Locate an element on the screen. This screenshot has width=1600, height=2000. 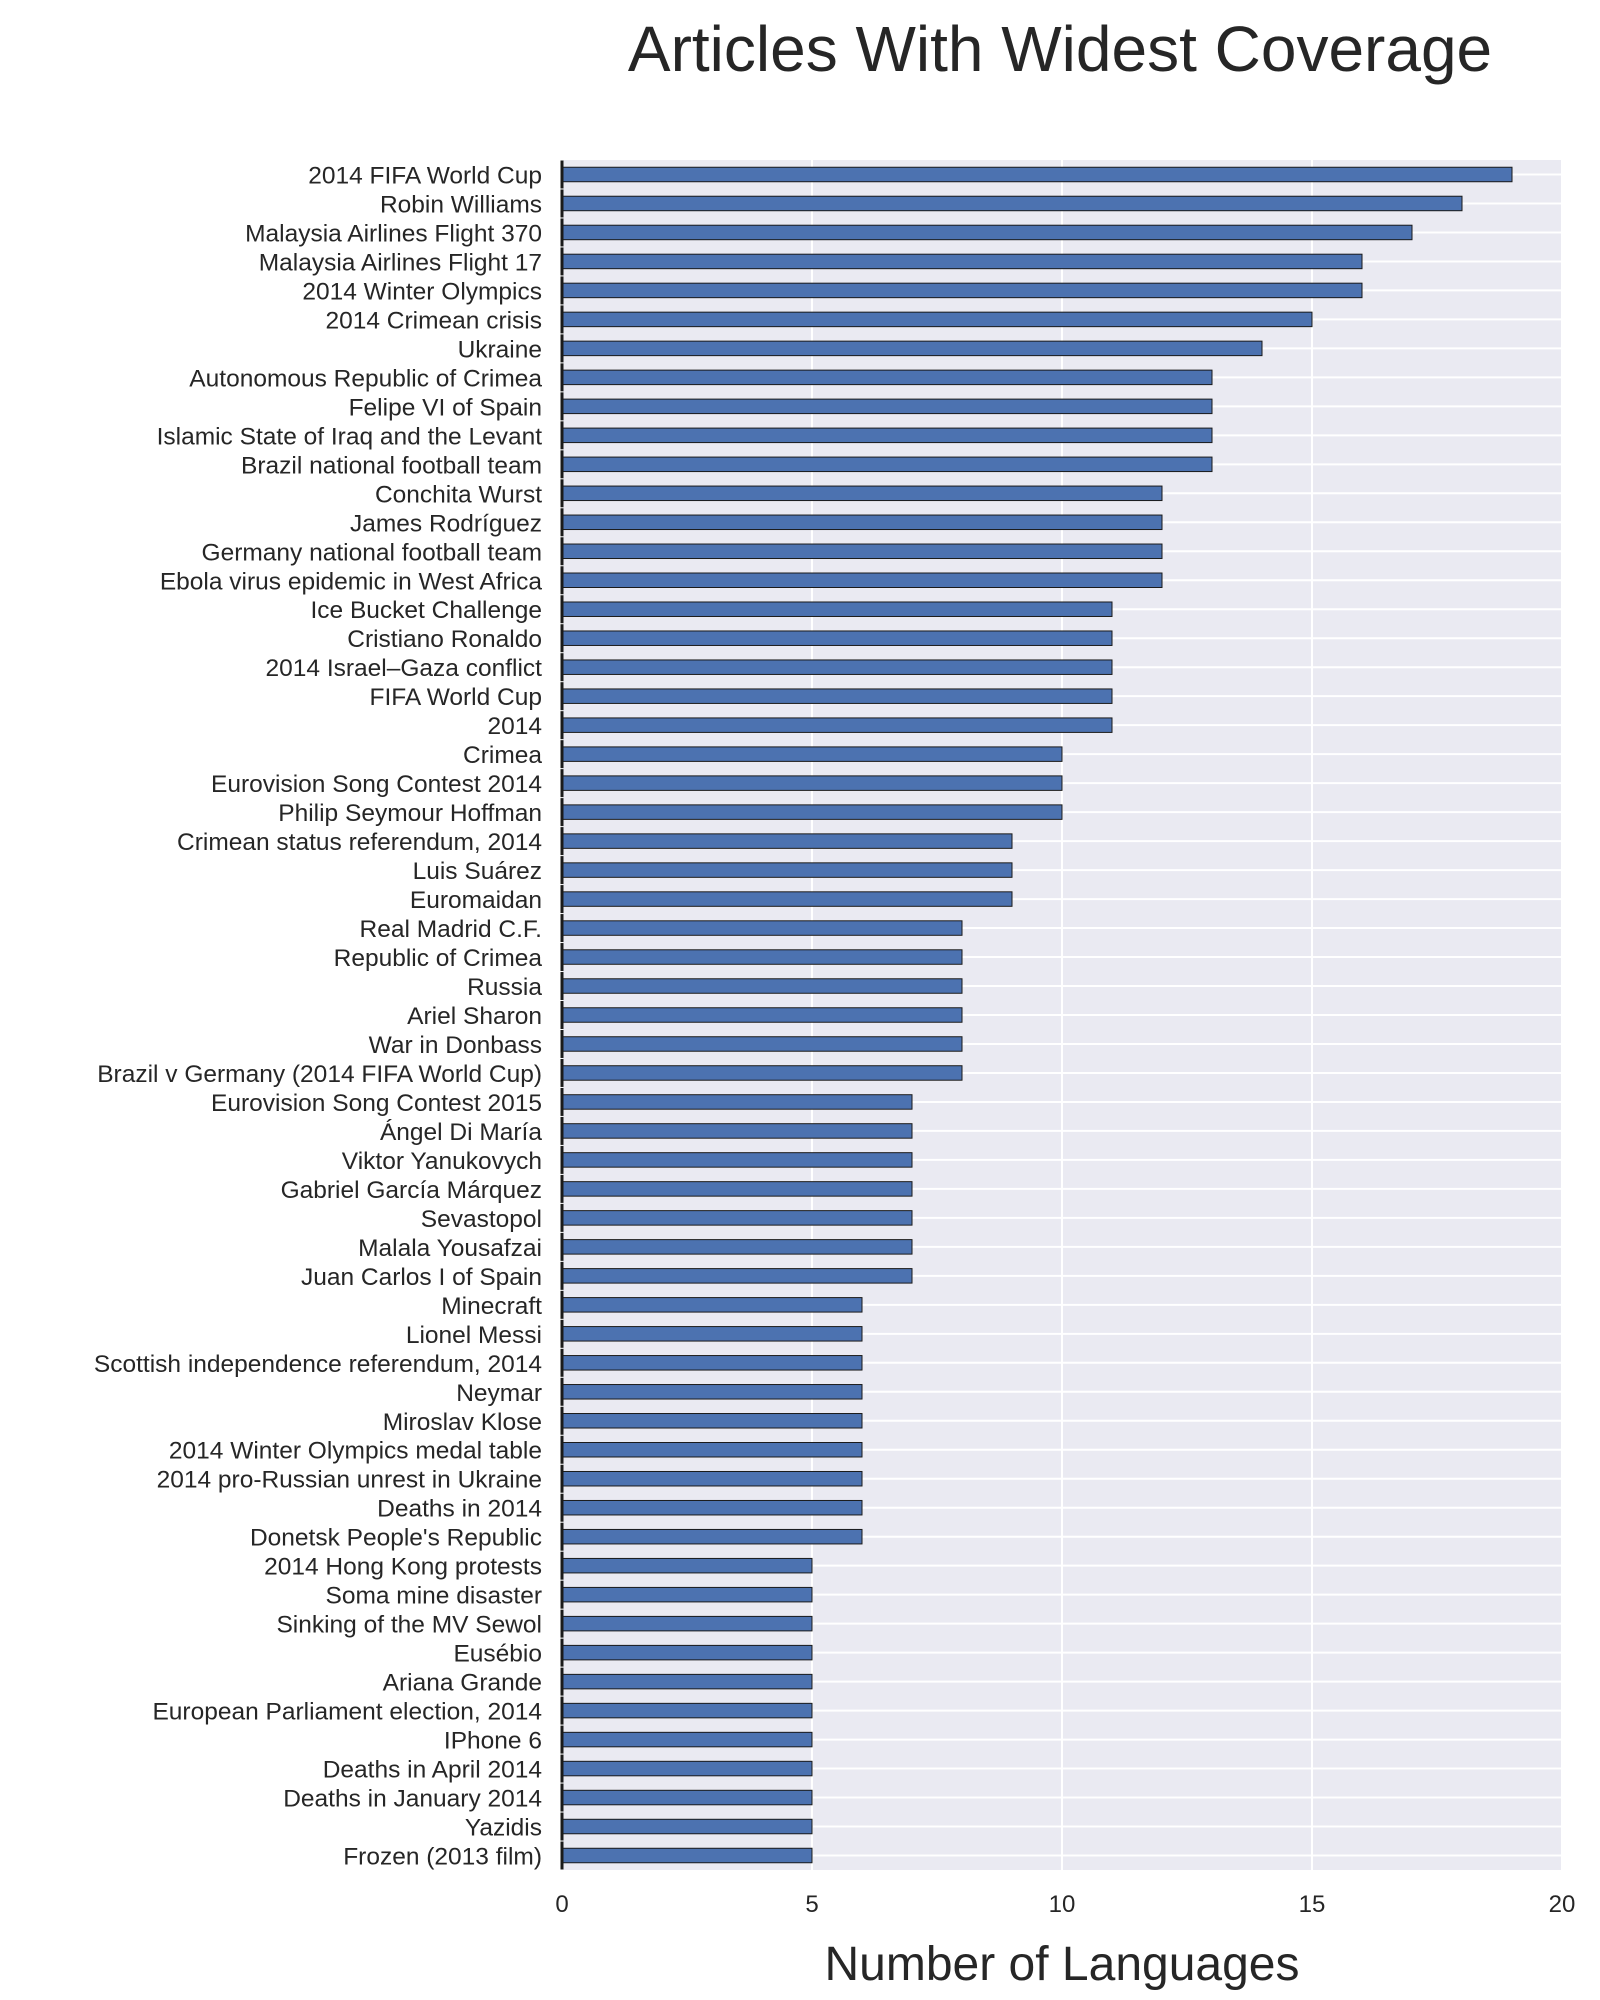
category-label: Crimea is located at coordinates (502, 755).